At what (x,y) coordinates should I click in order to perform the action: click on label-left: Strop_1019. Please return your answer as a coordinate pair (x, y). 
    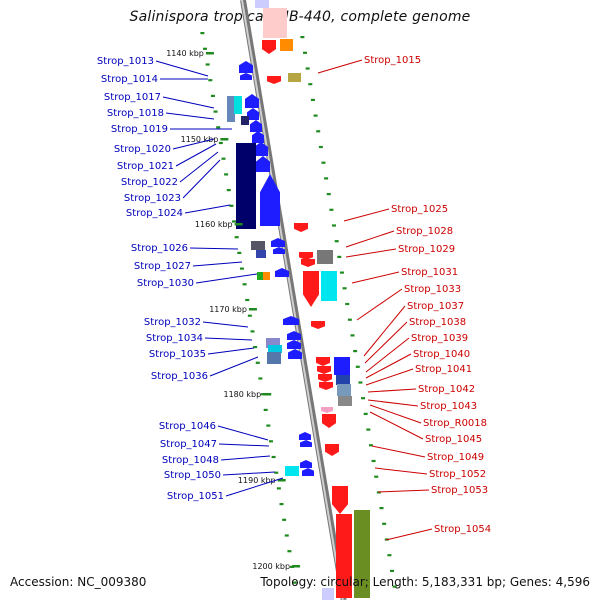
    Looking at the image, I should click on (139, 129).